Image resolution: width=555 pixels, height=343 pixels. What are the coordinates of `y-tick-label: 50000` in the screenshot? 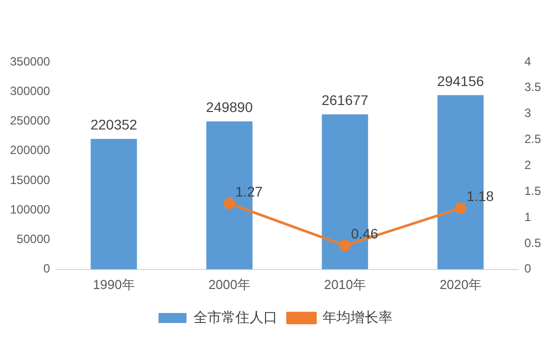 It's located at (33, 239).